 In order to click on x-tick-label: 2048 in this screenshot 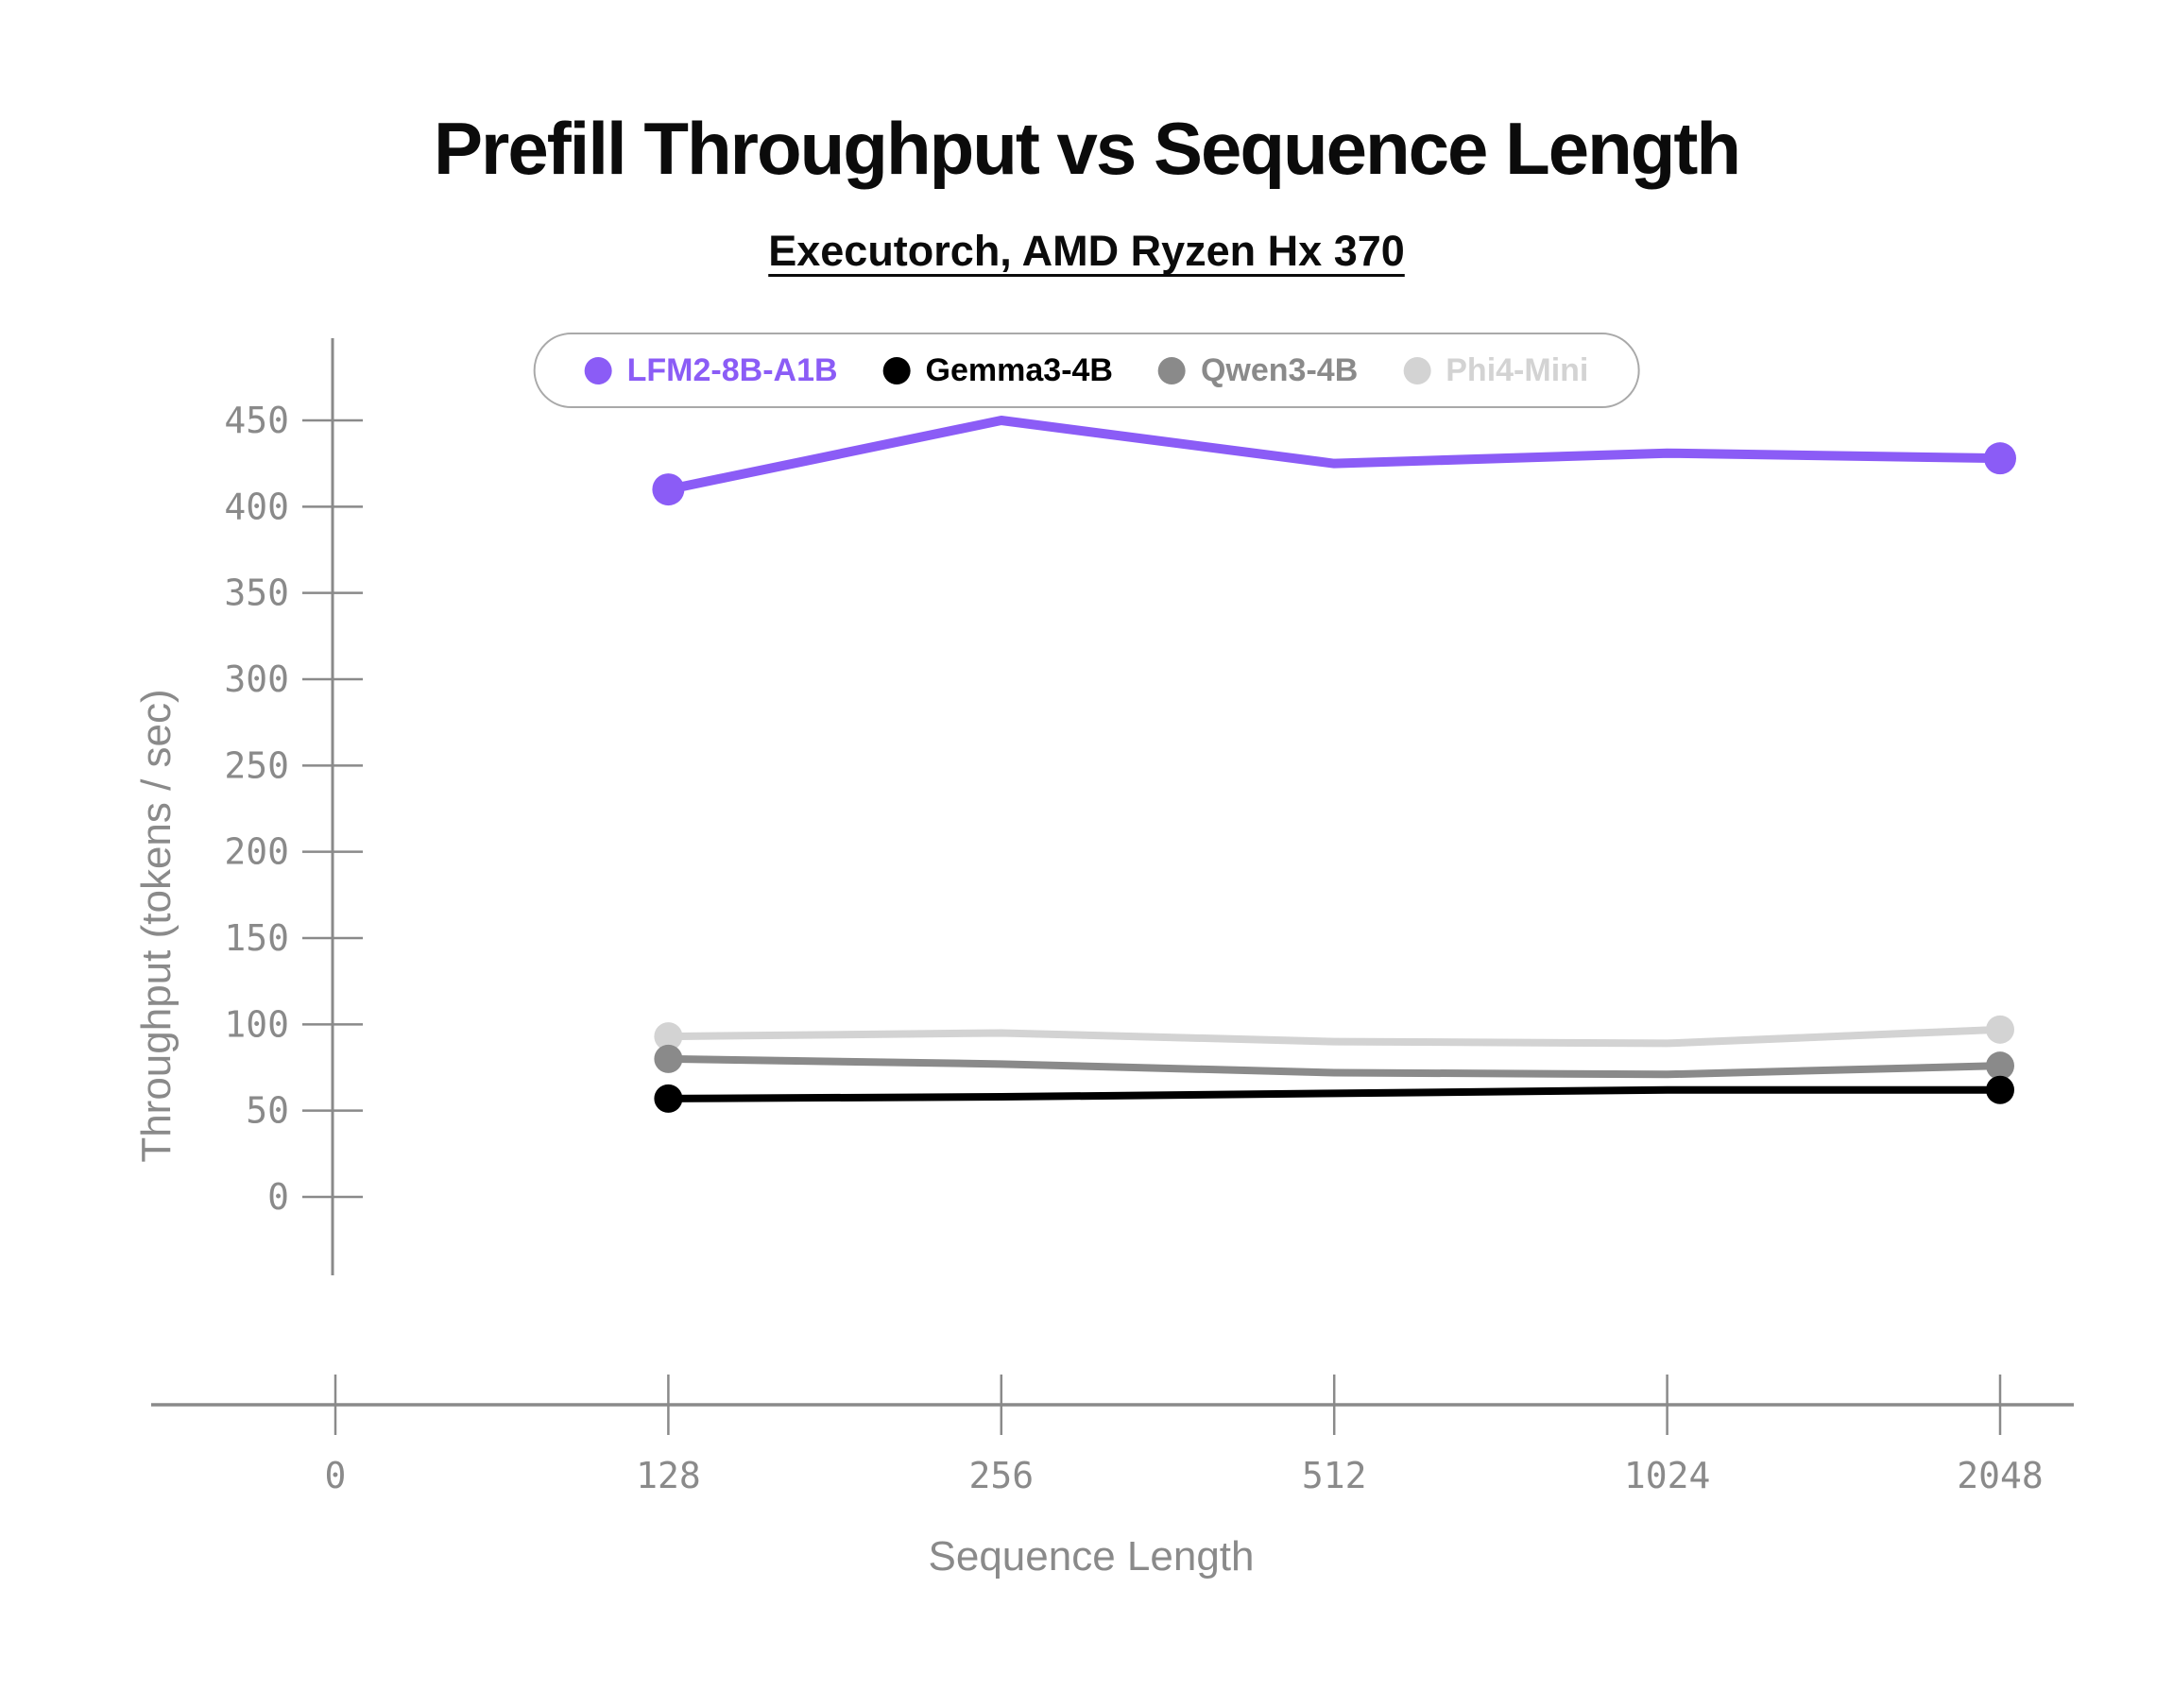, I will do `click(2000, 1475)`.